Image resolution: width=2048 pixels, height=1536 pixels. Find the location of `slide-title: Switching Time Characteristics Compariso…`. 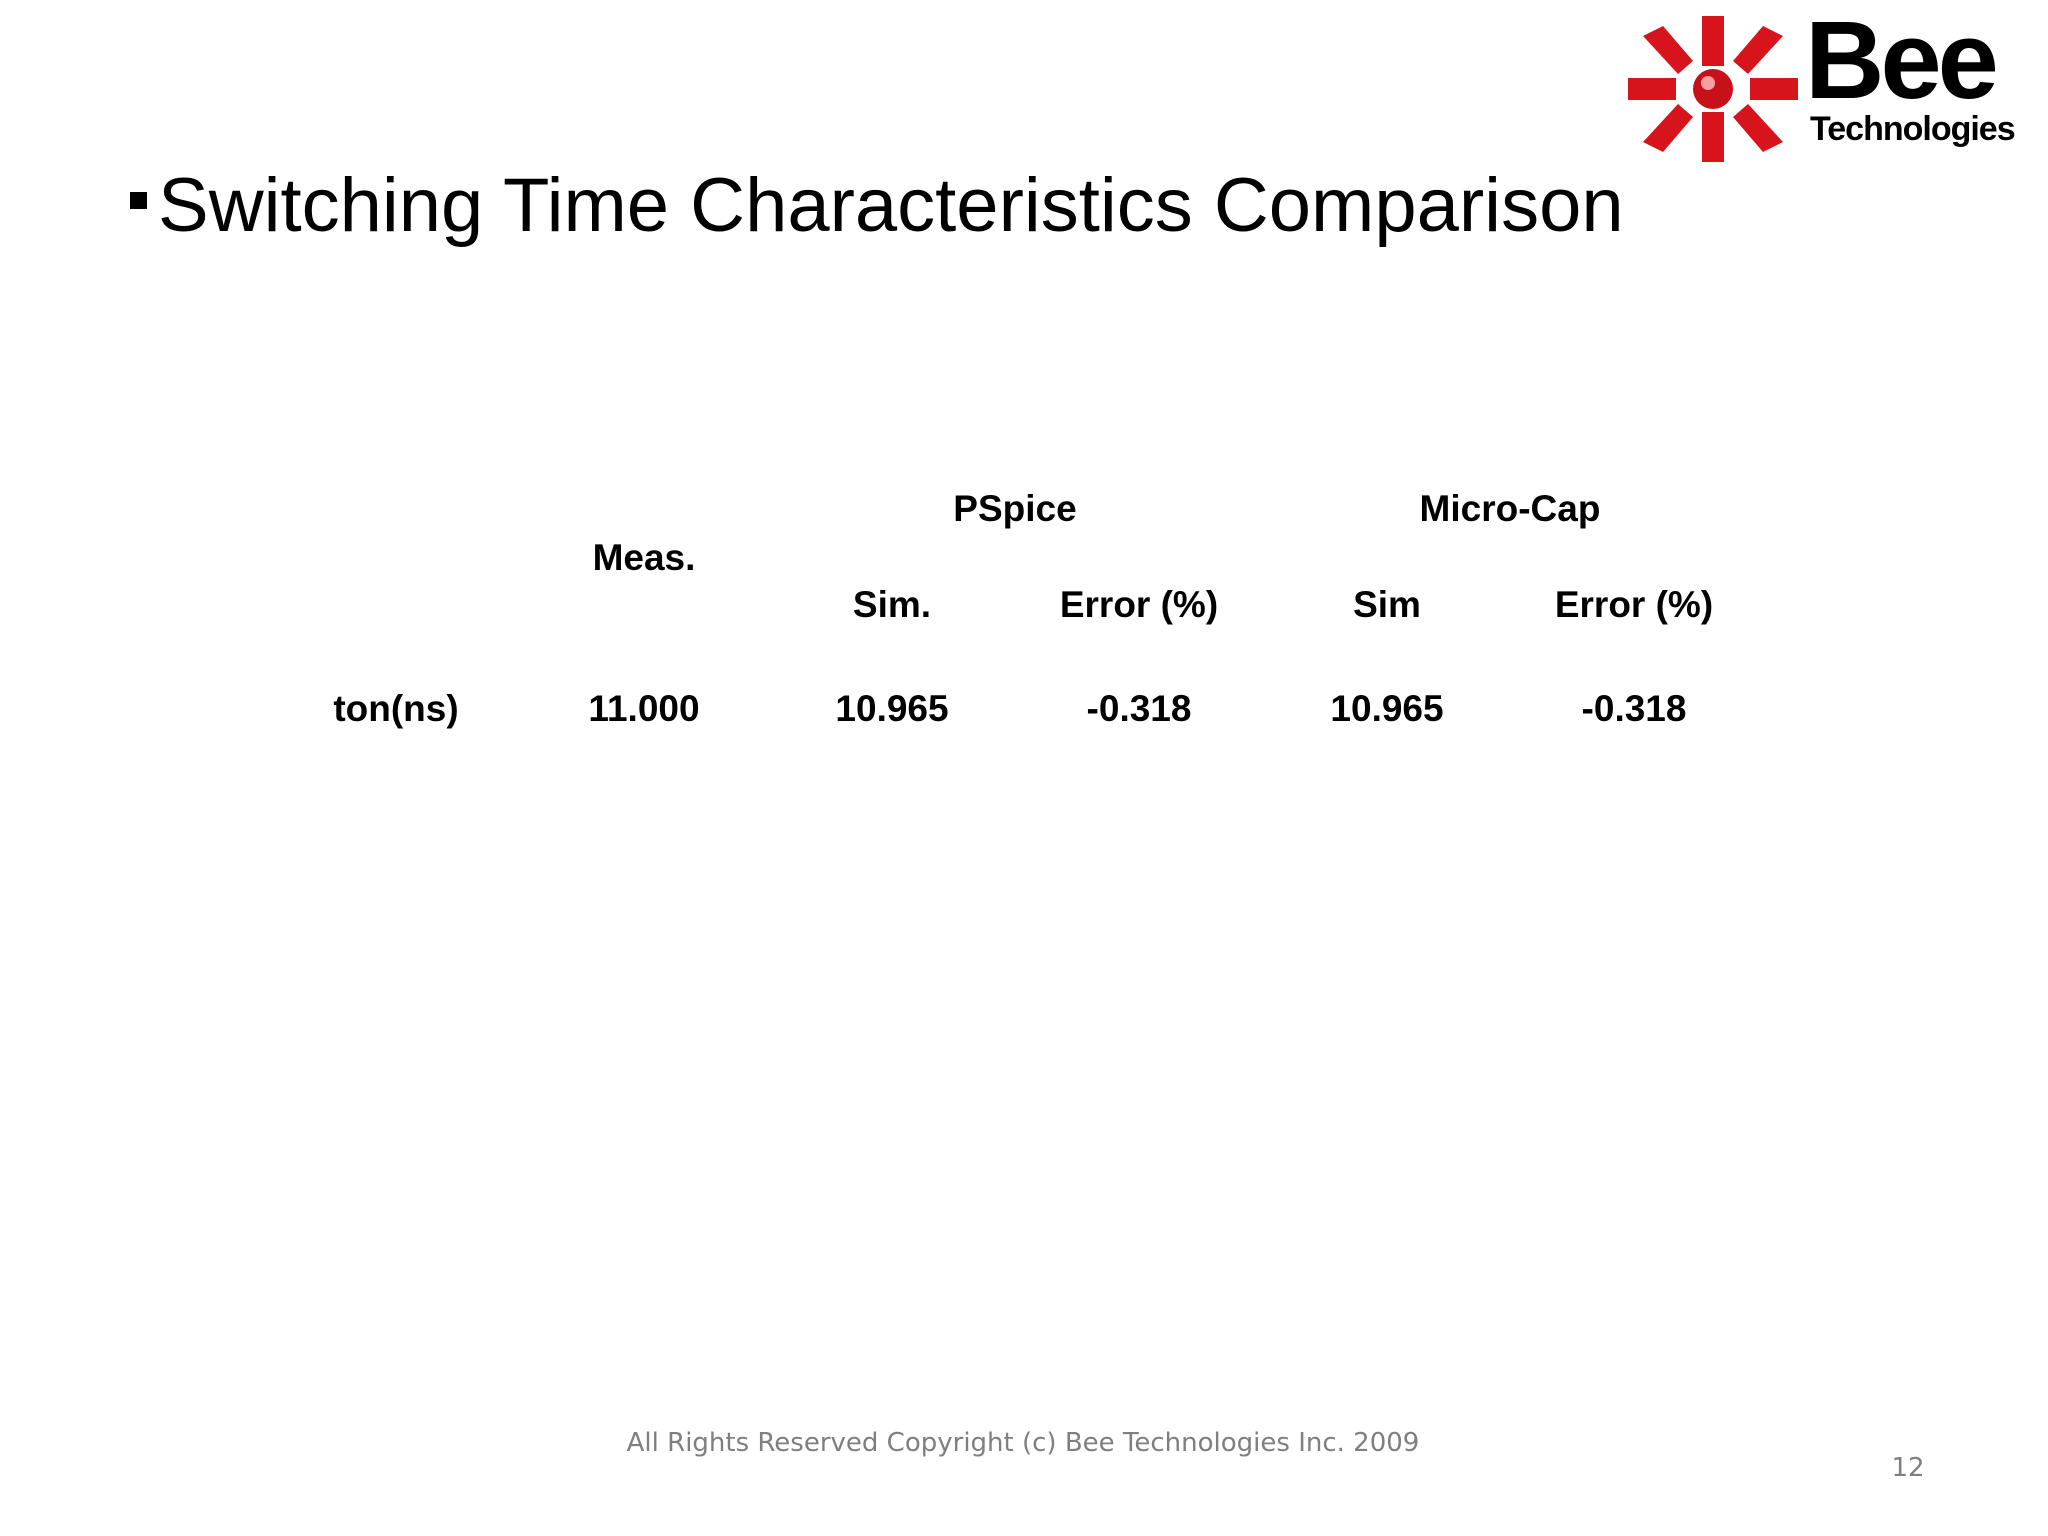

slide-title: Switching Time Characteristics Compariso… is located at coordinates (891, 205).